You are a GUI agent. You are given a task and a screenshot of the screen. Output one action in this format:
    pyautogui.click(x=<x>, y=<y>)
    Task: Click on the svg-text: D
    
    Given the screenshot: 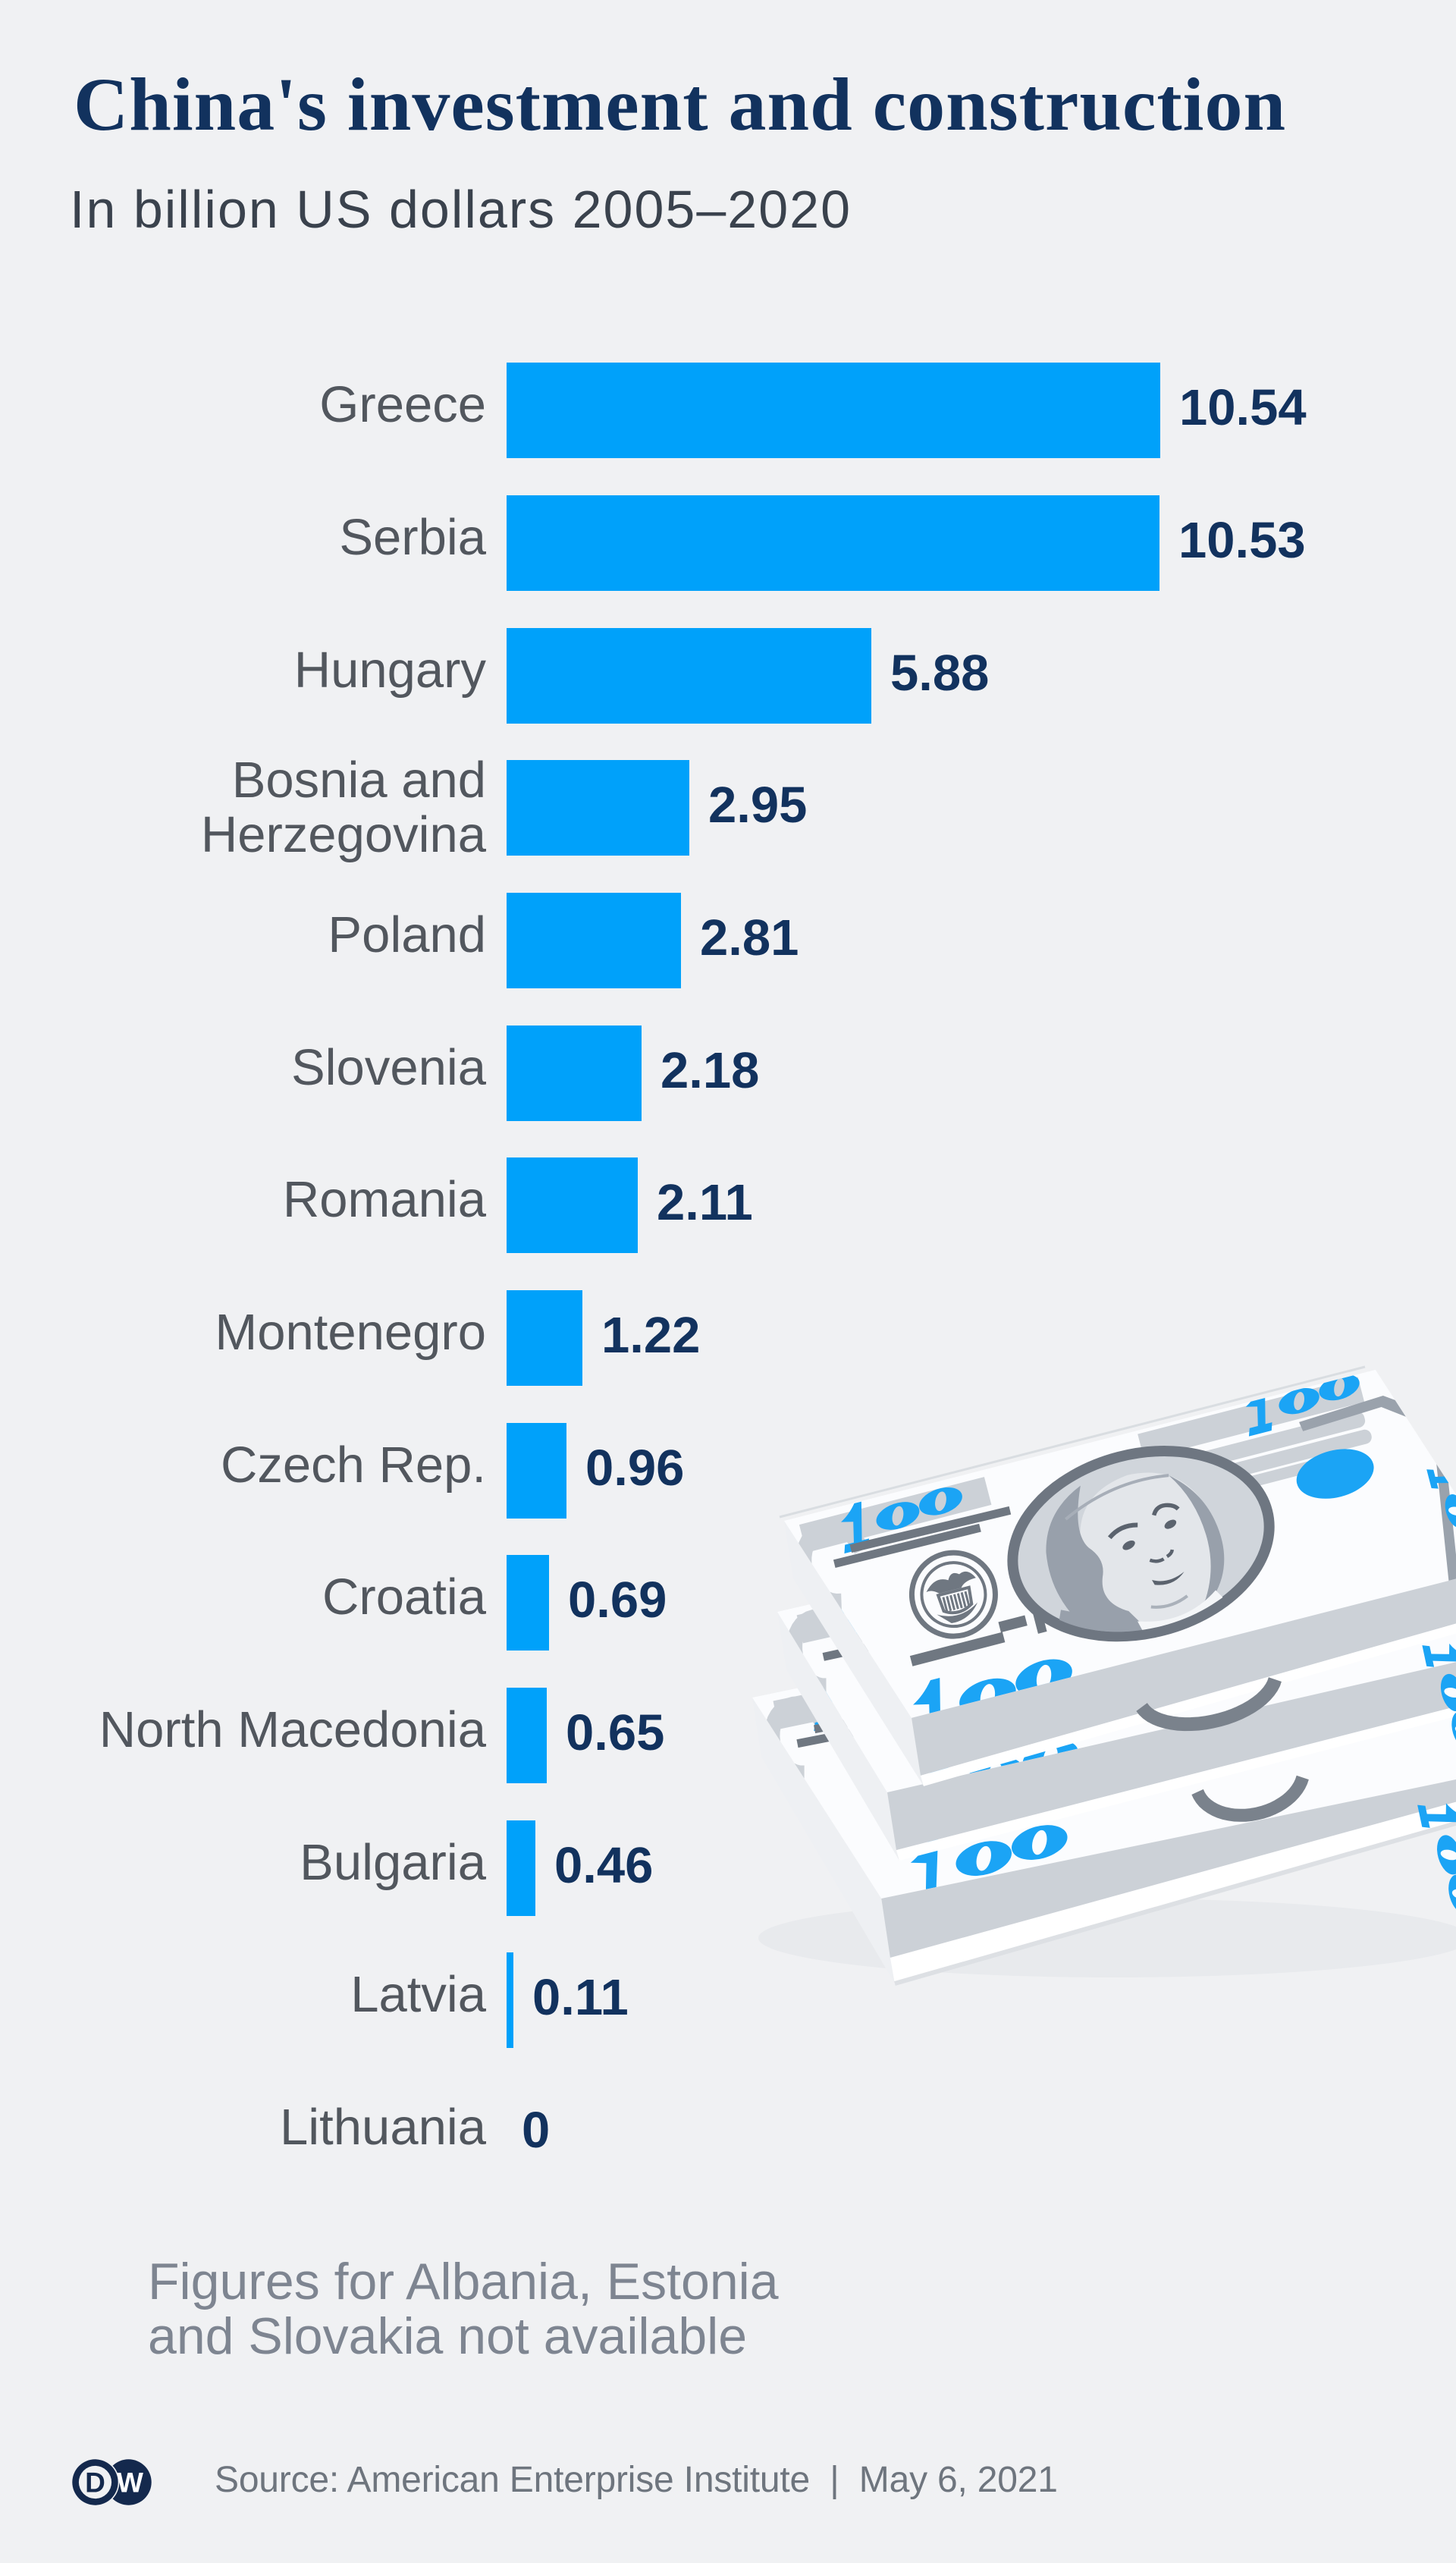 What is the action you would take?
    pyautogui.click(x=95, y=2483)
    